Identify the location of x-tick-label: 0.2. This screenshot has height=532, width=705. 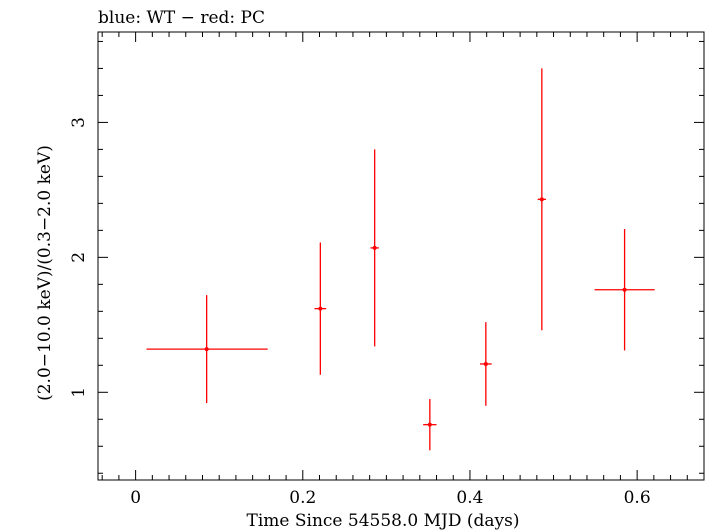
(302, 498).